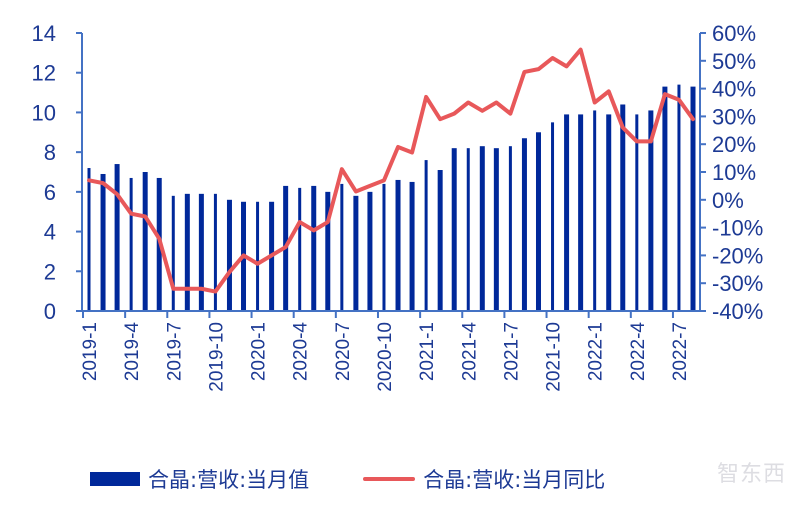 This screenshot has width=800, height=514. What do you see at coordinates (44, 33) in the screenshot?
I see `left-tick-label: 14` at bounding box center [44, 33].